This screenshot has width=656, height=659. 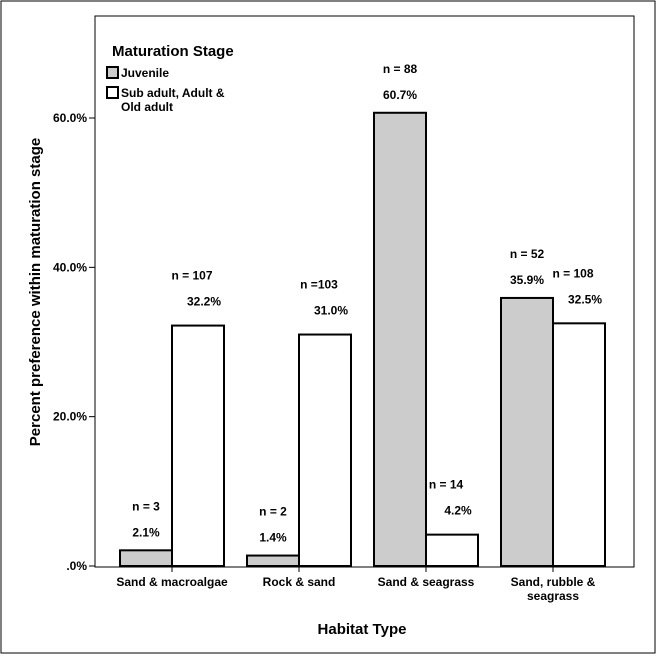 I want to click on bar-value-label: 1.4%, so click(x=273, y=538).